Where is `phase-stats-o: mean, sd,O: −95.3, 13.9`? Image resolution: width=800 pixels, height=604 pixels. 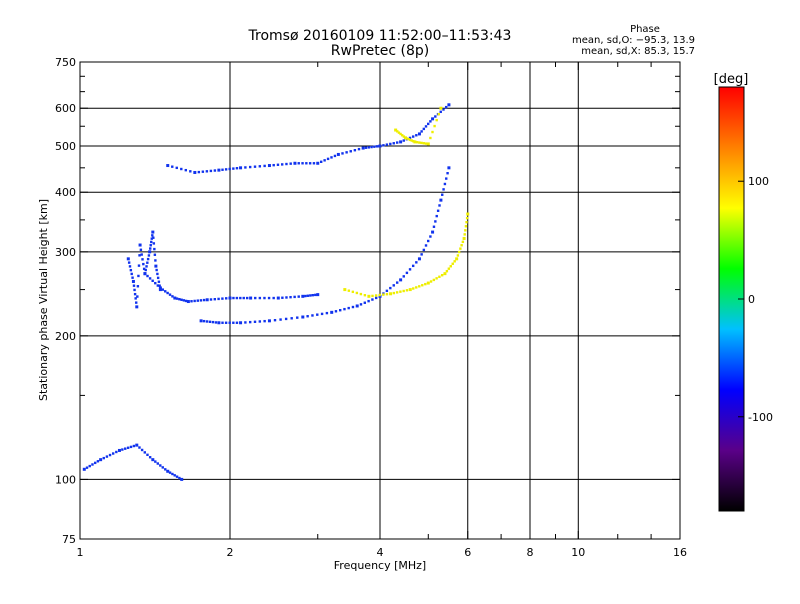
phase-stats-o: mean, sd,O: −95.3, 13.9 is located at coordinates (633, 40).